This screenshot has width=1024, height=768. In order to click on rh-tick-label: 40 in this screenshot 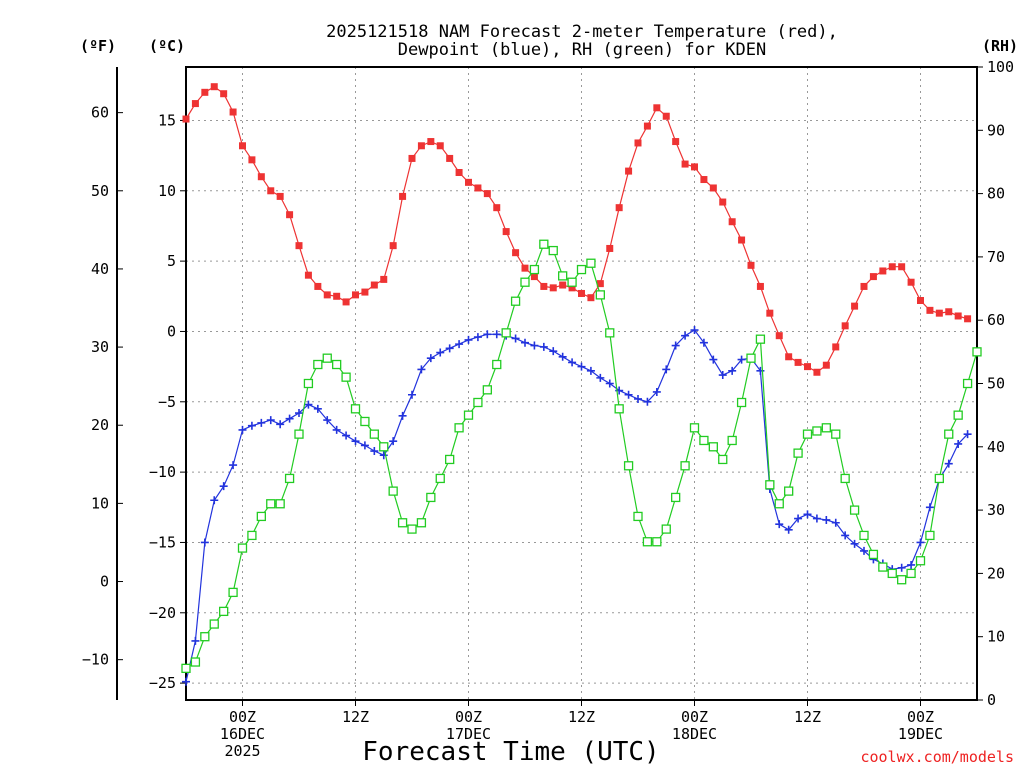, I will do `click(996, 447)`.